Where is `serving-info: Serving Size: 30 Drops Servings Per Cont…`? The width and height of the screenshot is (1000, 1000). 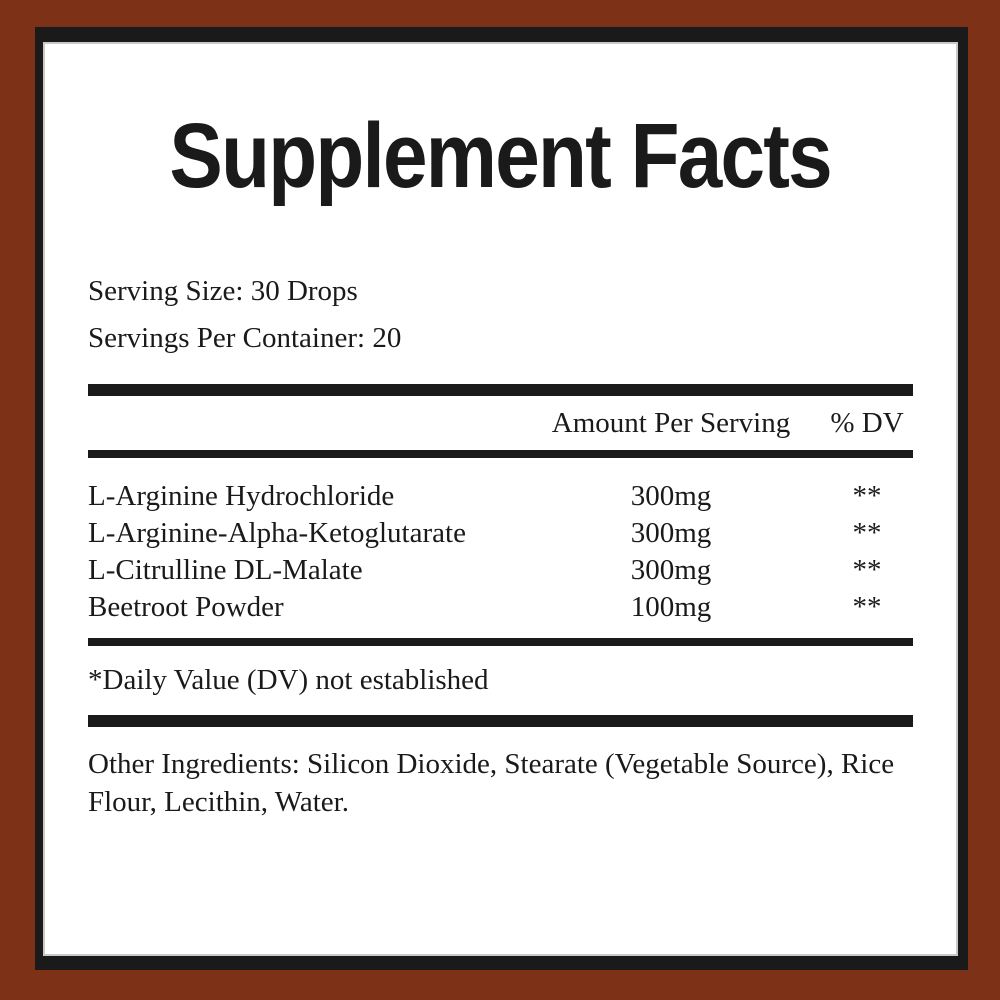 serving-info: Serving Size: 30 Drops Servings Per Cont… is located at coordinates (500, 315).